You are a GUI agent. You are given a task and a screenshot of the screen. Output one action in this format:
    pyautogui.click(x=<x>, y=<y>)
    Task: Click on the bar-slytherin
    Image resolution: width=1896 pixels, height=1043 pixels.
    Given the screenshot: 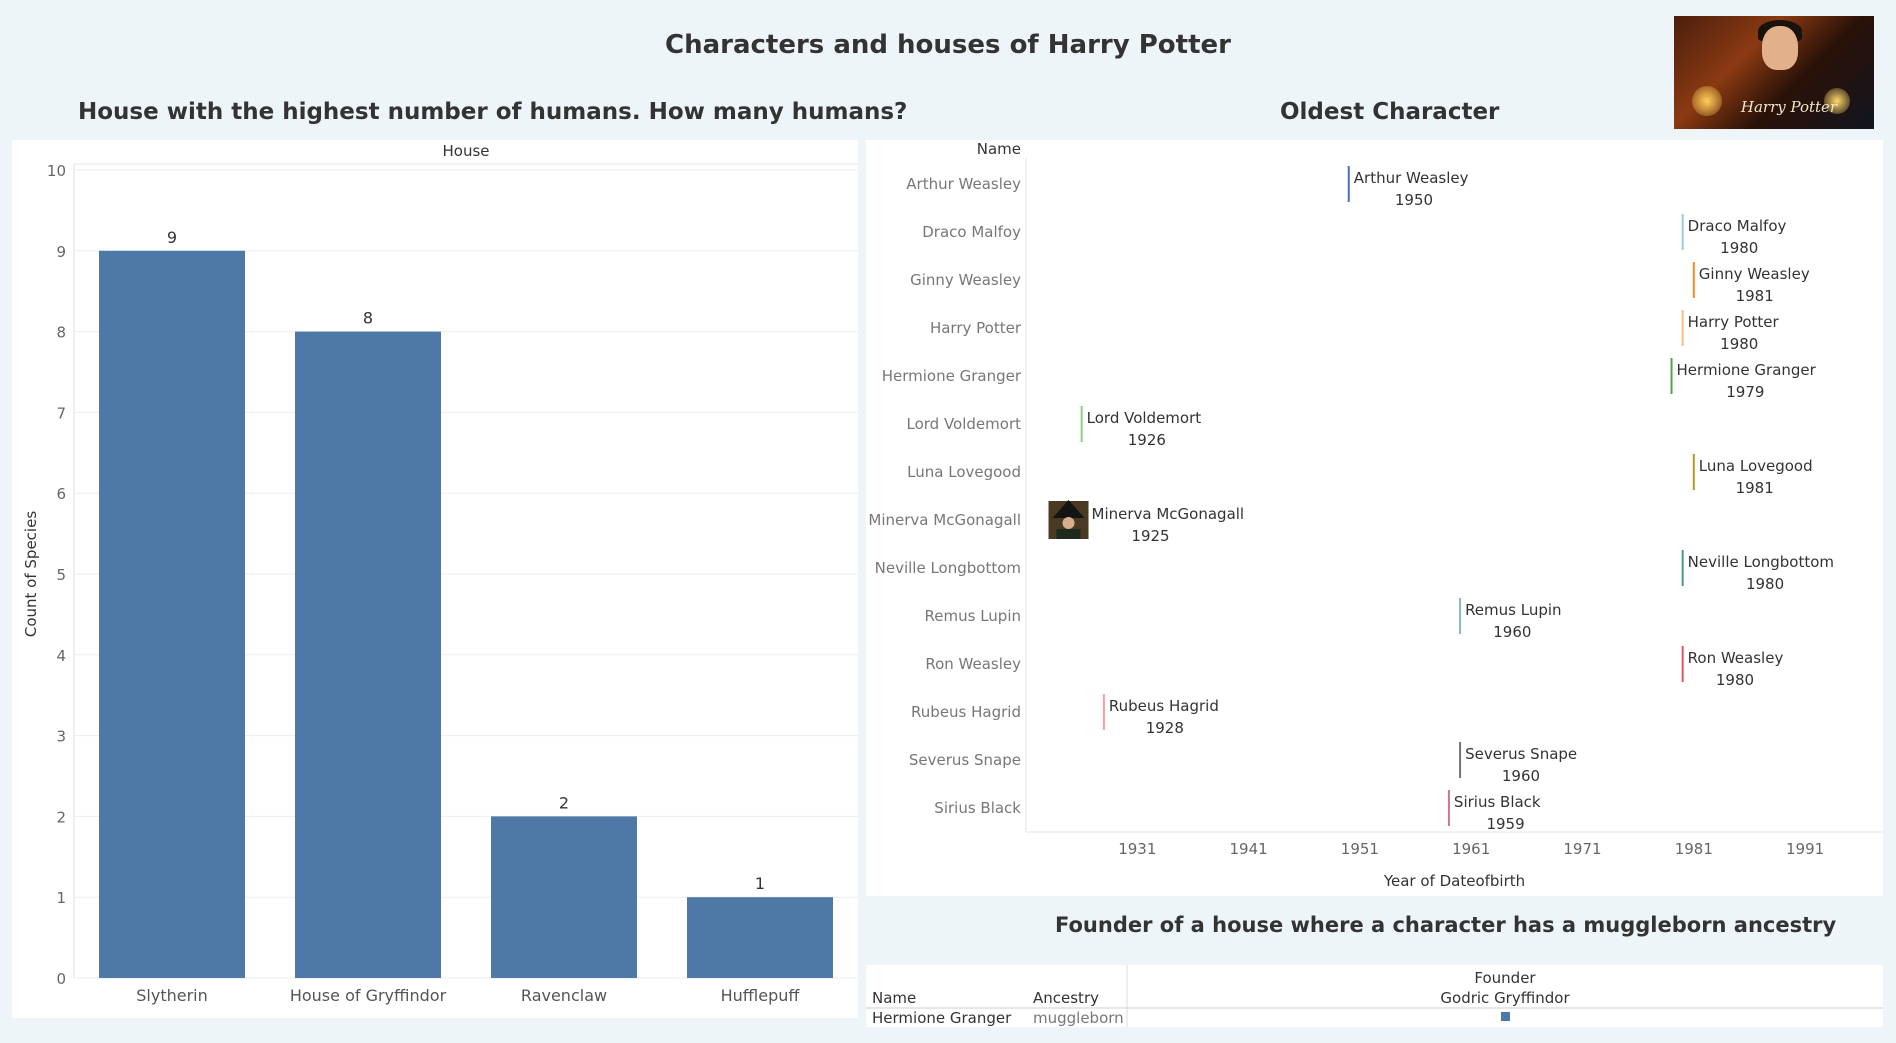 What is the action you would take?
    pyautogui.click(x=172, y=614)
    